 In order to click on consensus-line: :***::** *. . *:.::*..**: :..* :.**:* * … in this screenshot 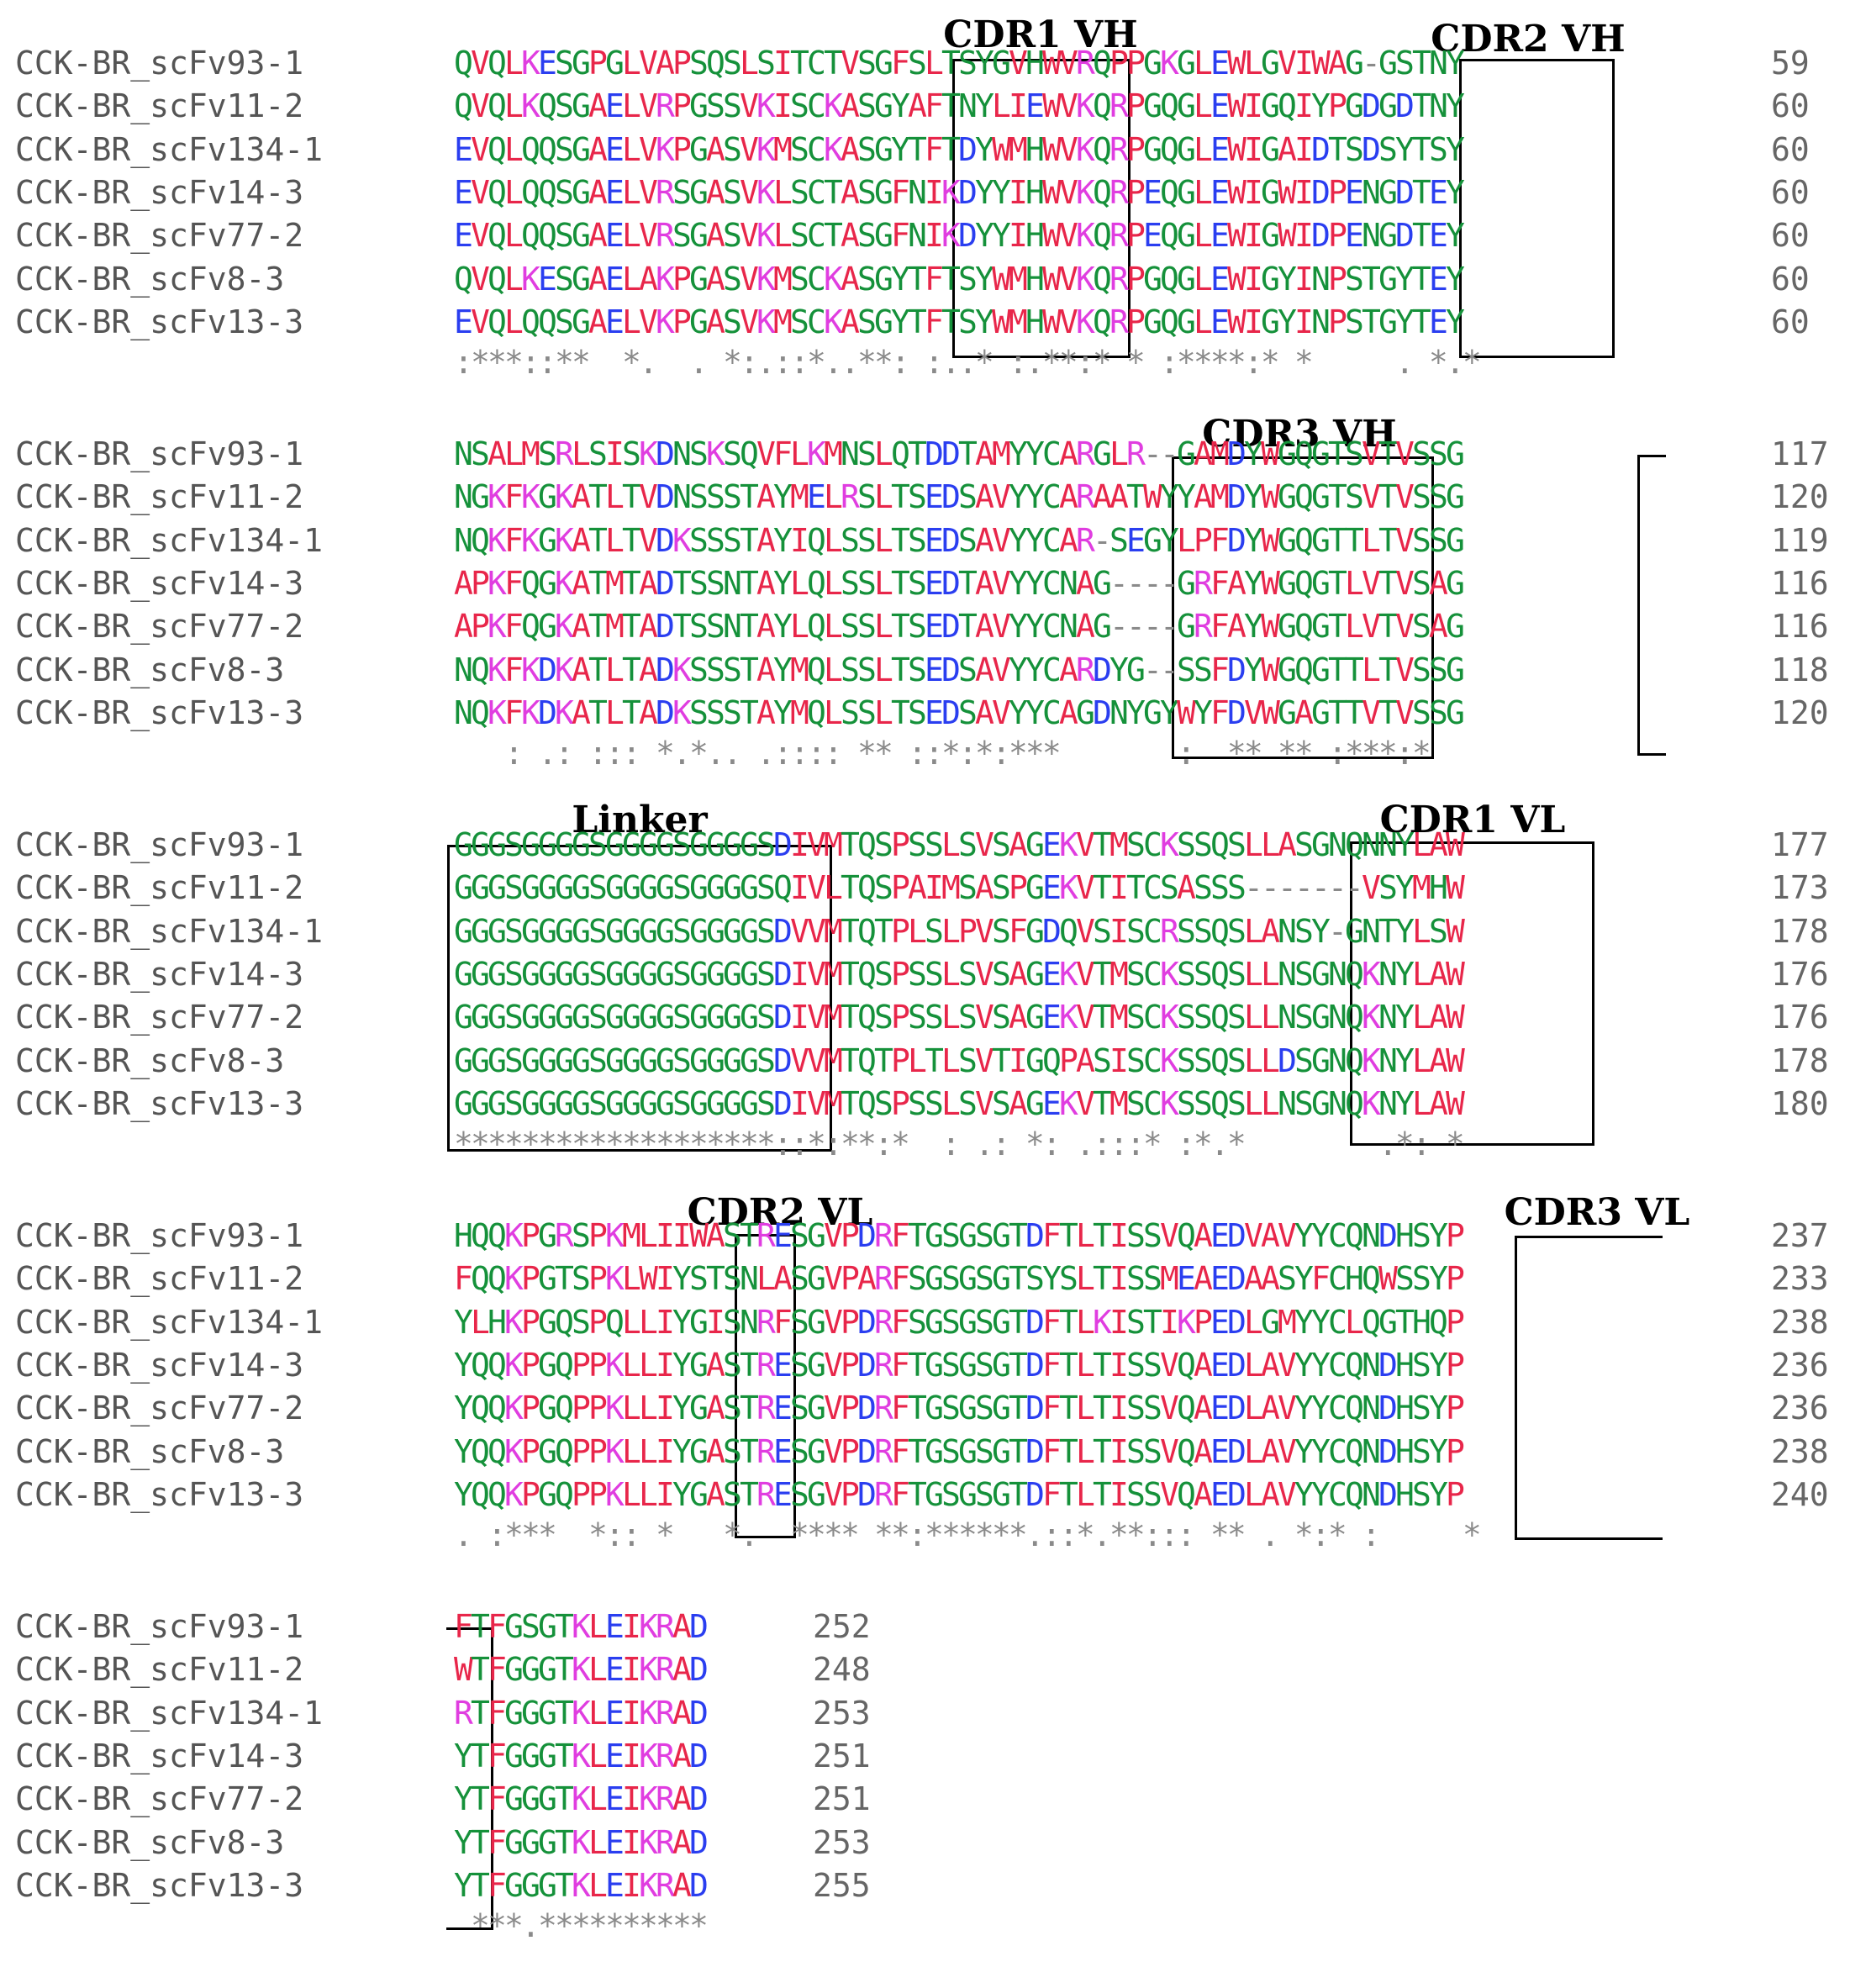, I will do `click(968, 362)`.